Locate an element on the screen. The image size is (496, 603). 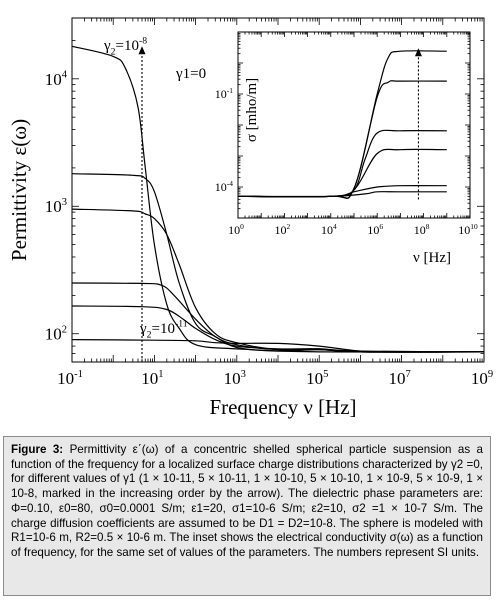
main-increase-arrow-head is located at coordinates (142, 50).